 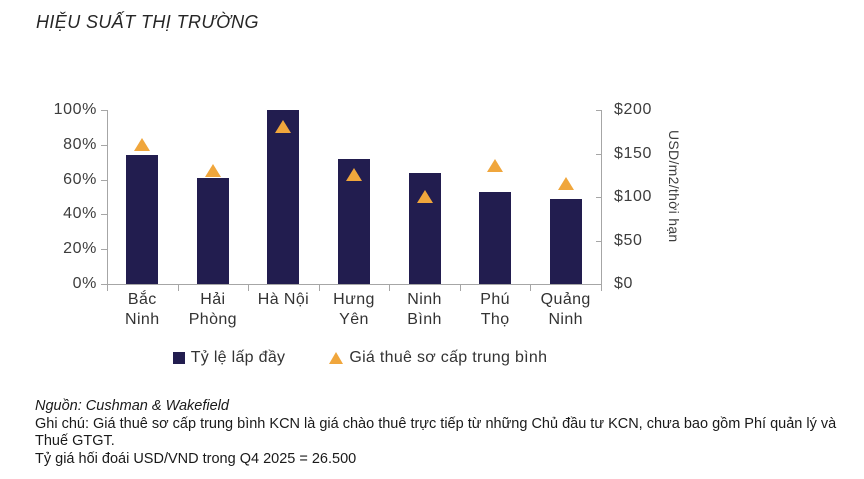 What do you see at coordinates (354, 310) in the screenshot?
I see `category-label-3: Hưng Yên` at bounding box center [354, 310].